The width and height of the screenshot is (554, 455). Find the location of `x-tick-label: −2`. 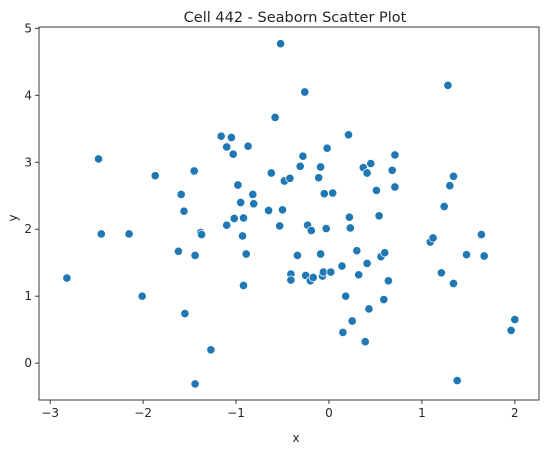

x-tick-label: −2 is located at coordinates (143, 413).